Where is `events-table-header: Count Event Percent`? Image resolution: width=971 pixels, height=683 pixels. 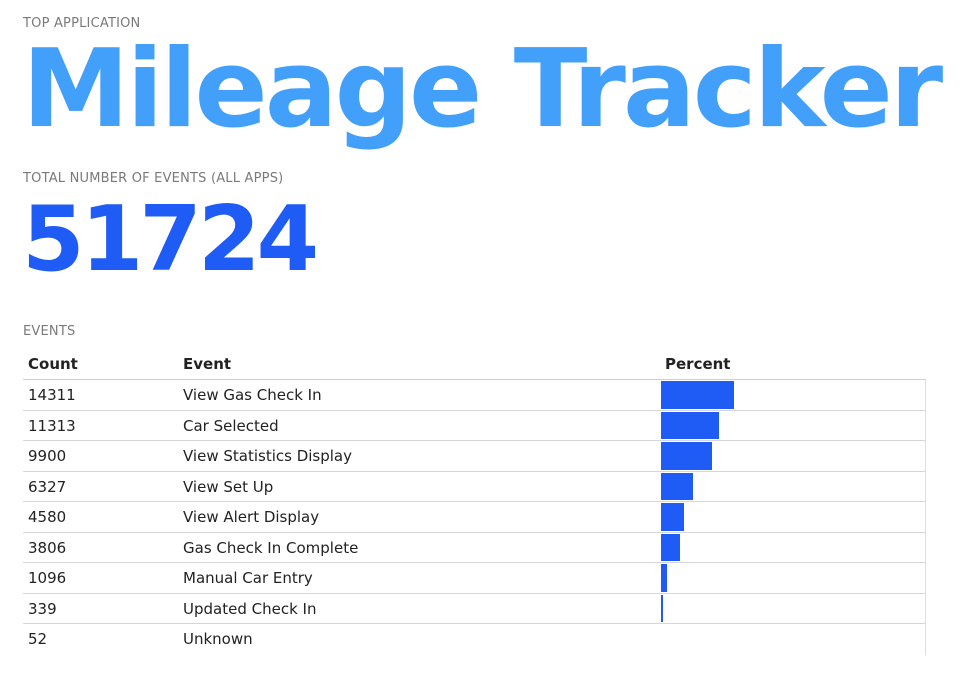 events-table-header: Count Event Percent is located at coordinates (474, 364).